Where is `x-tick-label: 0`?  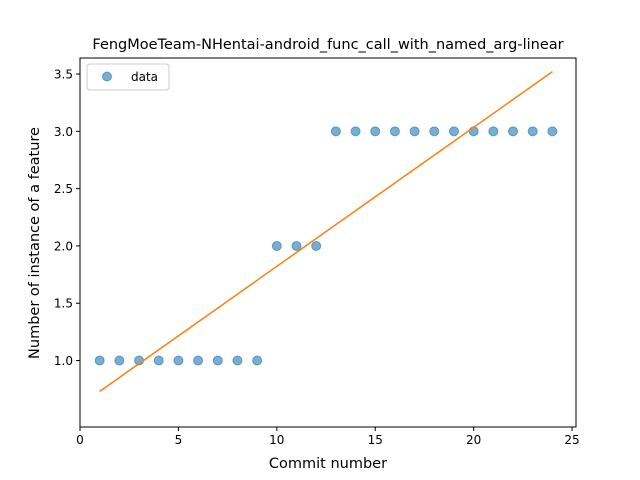 x-tick-label: 0 is located at coordinates (80, 440).